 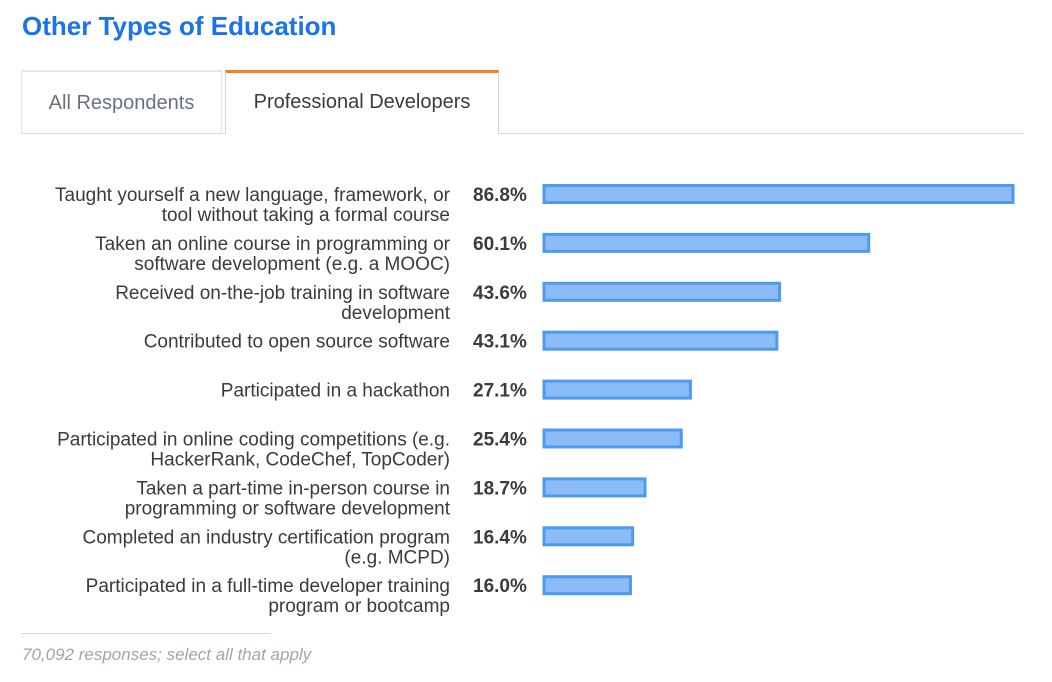 I want to click on value-label: 60.1%, so click(x=500, y=244).